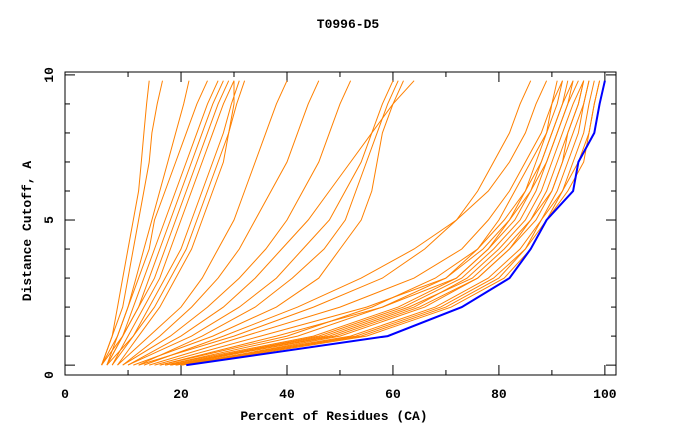 The height and width of the screenshot is (440, 680). I want to click on x-tick-label: 40, so click(287, 394).